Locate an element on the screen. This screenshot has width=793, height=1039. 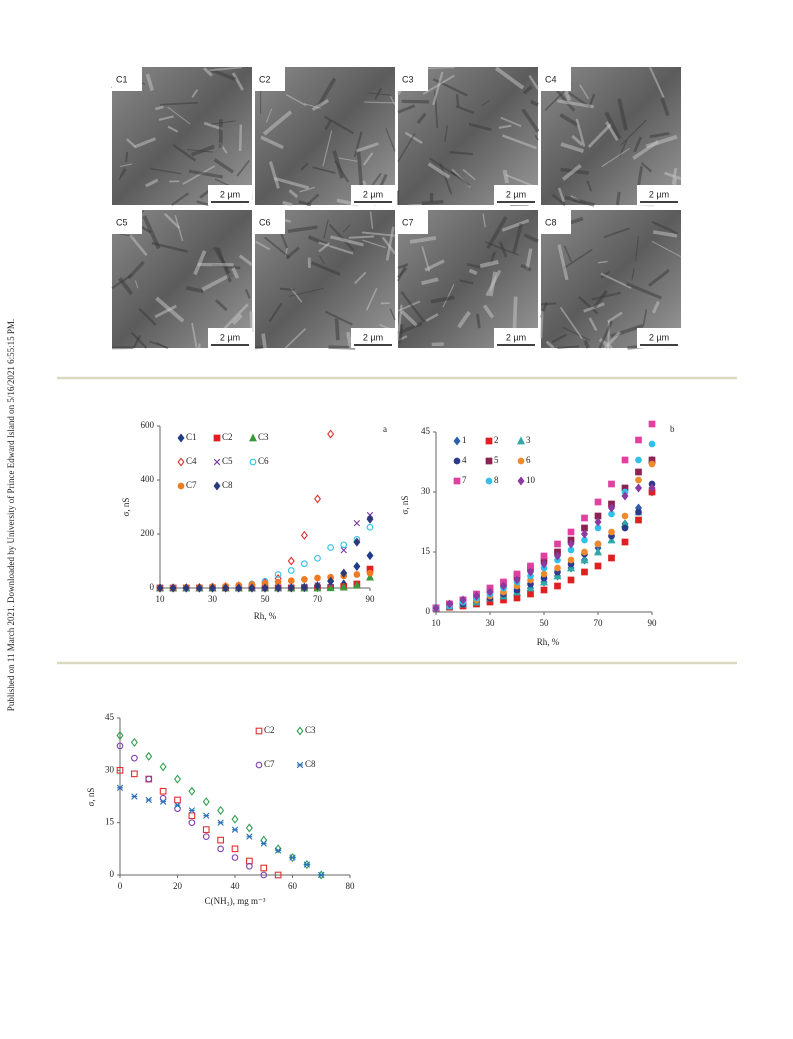
x-tick-label: 50 is located at coordinates (266, 599).